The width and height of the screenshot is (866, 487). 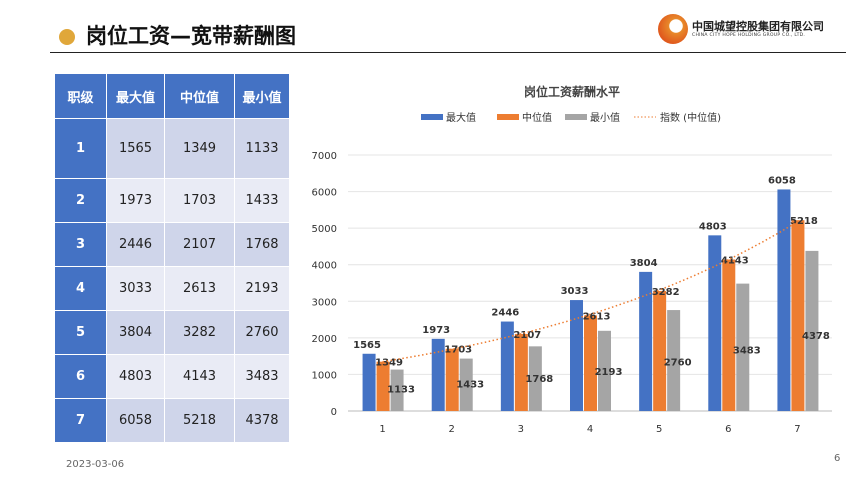 What do you see at coordinates (728, 429) in the screenshot?
I see `x-tick-label: 6` at bounding box center [728, 429].